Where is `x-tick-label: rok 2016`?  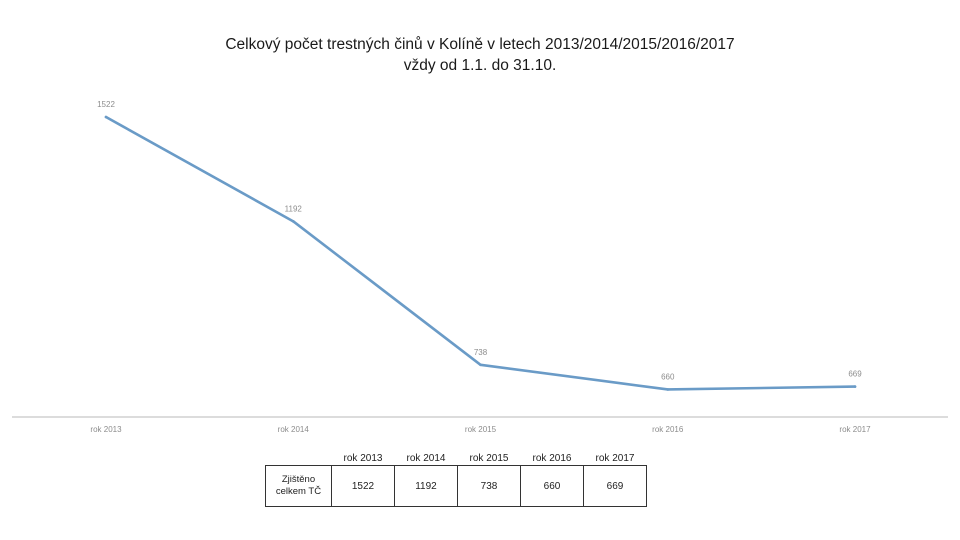 x-tick-label: rok 2016 is located at coordinates (668, 429).